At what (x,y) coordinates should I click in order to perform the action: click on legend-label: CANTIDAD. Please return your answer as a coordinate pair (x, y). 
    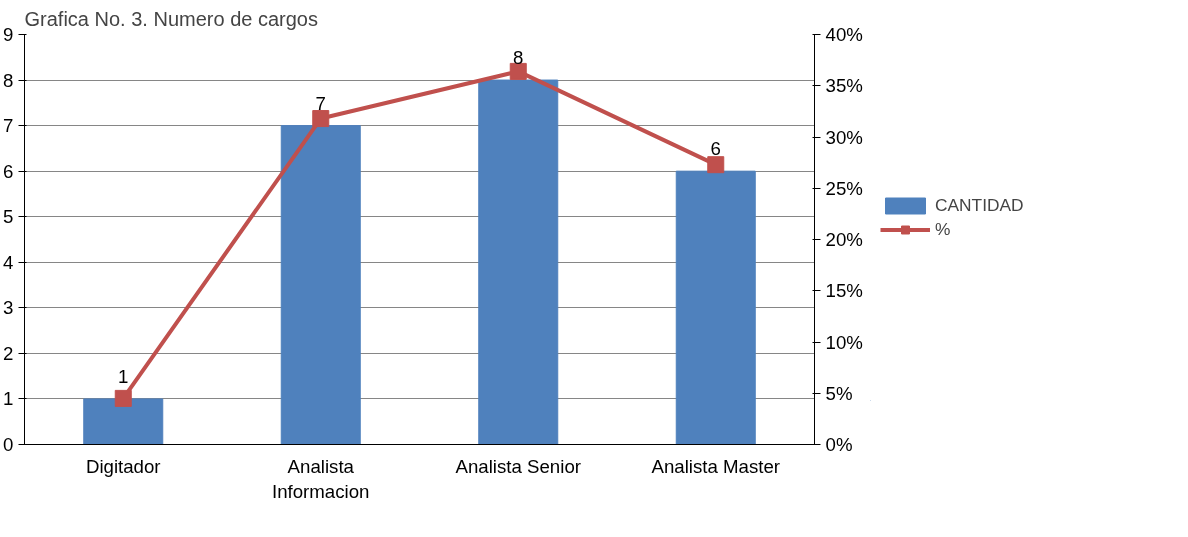
    Looking at the image, I should click on (979, 205).